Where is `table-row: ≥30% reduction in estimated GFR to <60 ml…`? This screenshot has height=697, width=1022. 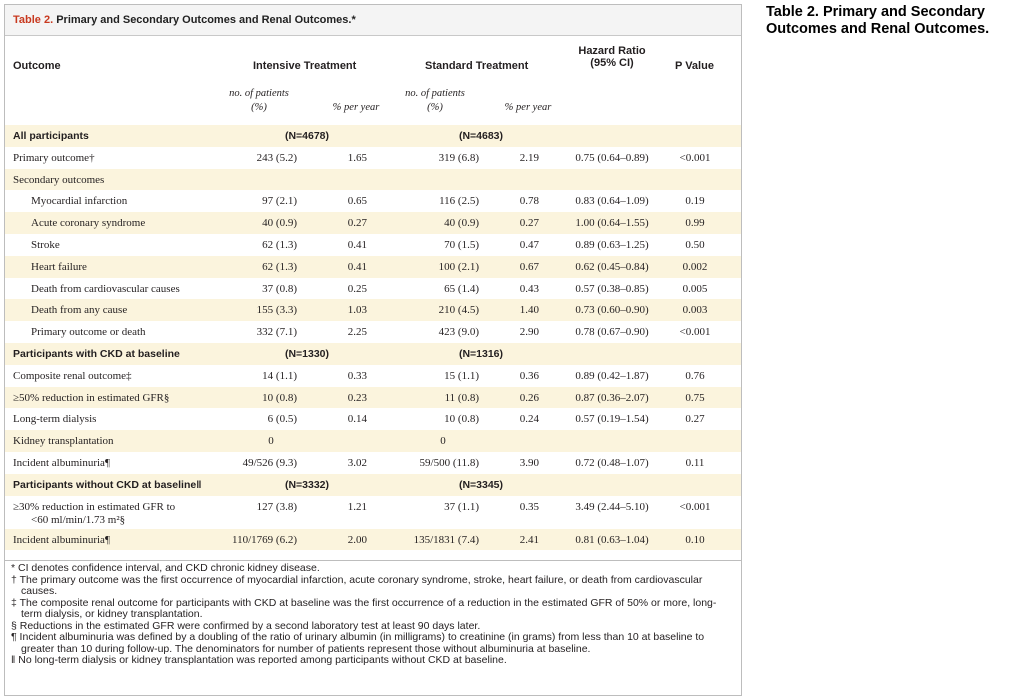 table-row: ≥30% reduction in estimated GFR to <60 ml… is located at coordinates (373, 512).